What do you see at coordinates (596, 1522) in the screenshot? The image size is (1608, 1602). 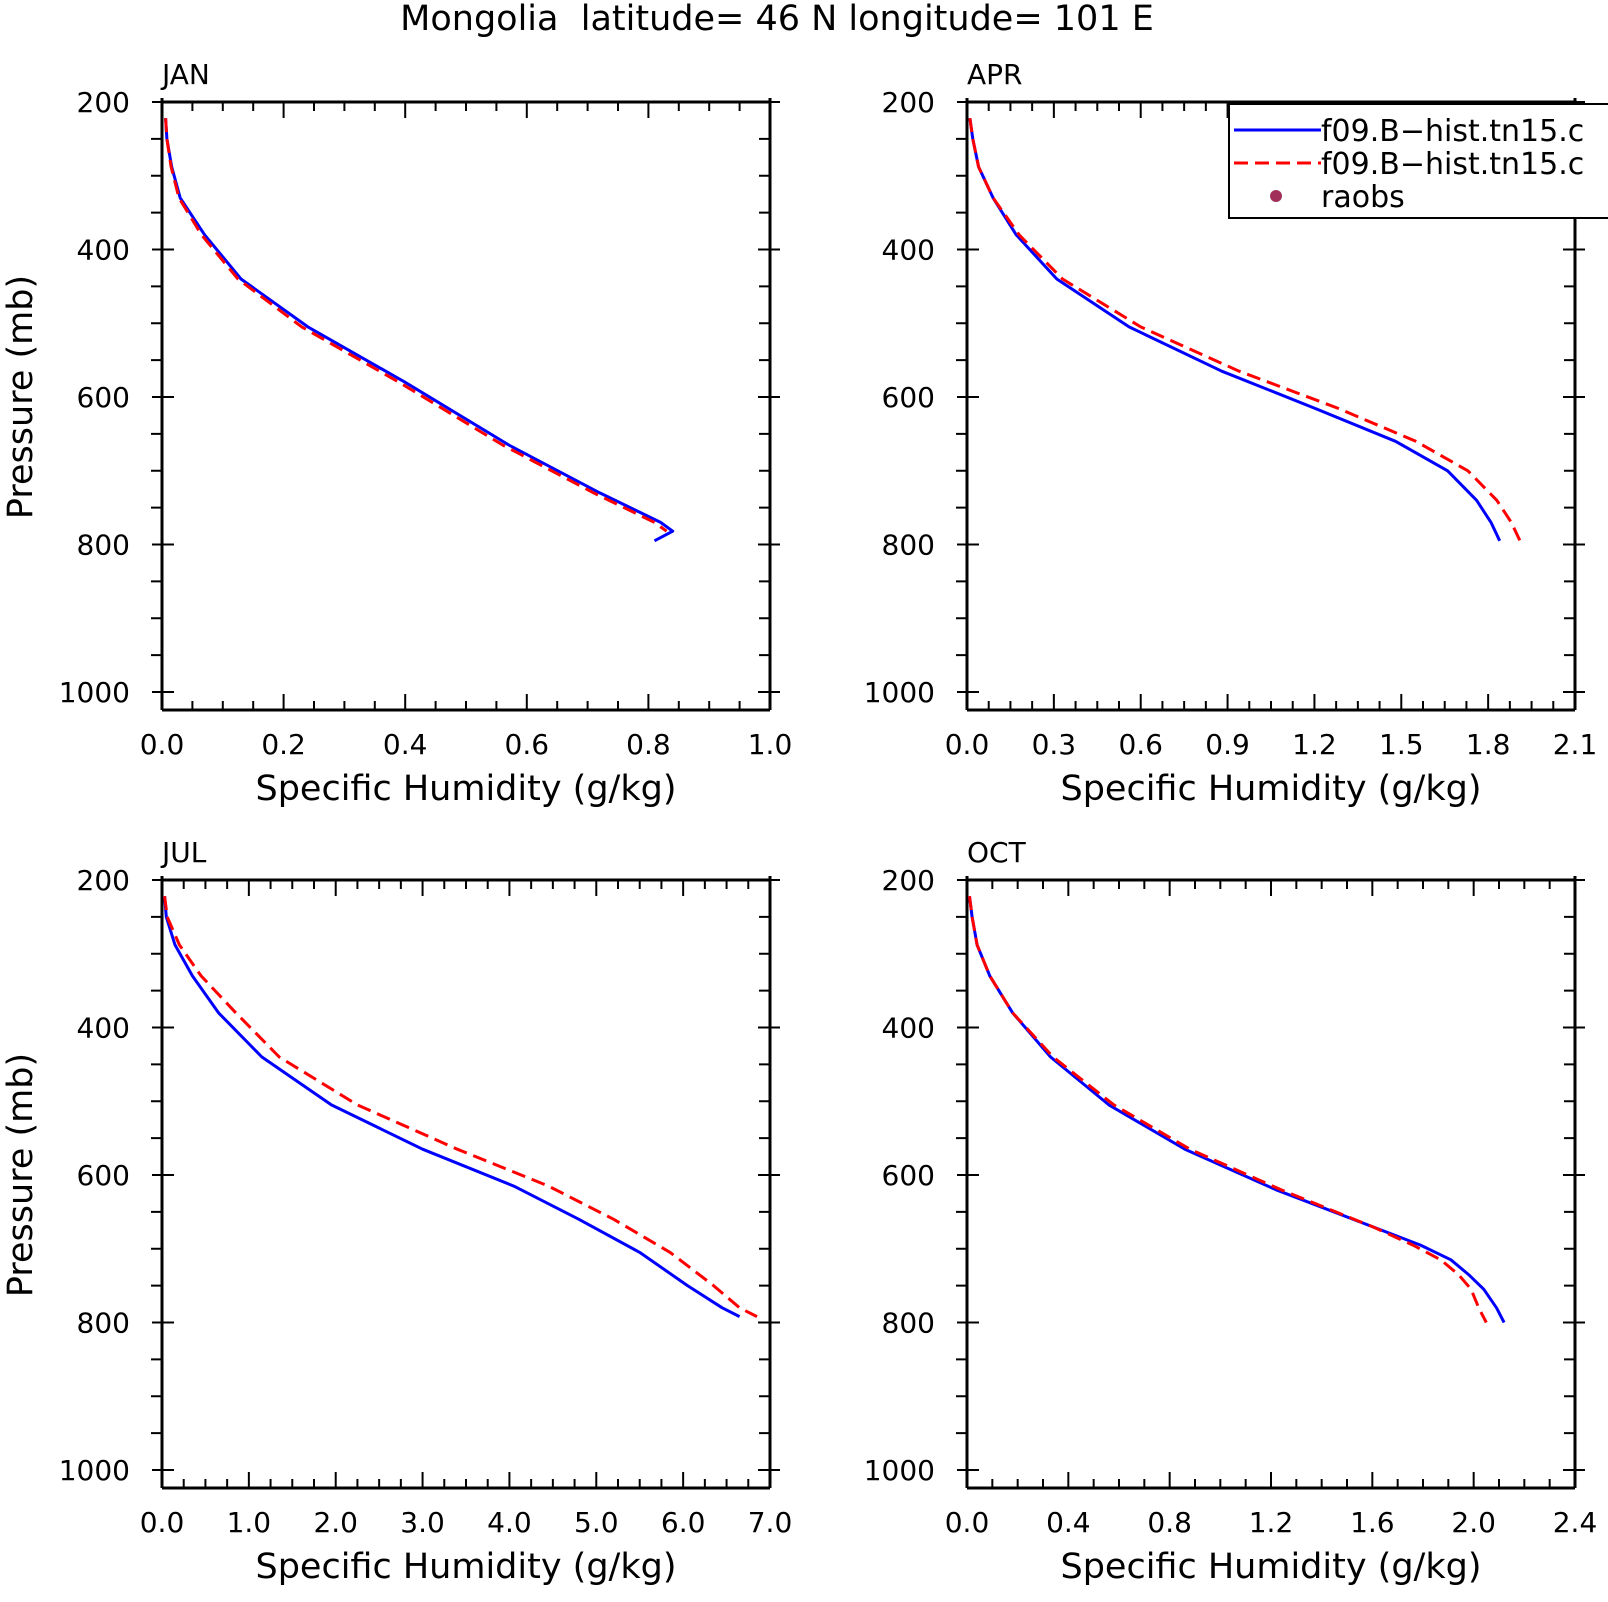 I see `x-tick-label: 5.0` at bounding box center [596, 1522].